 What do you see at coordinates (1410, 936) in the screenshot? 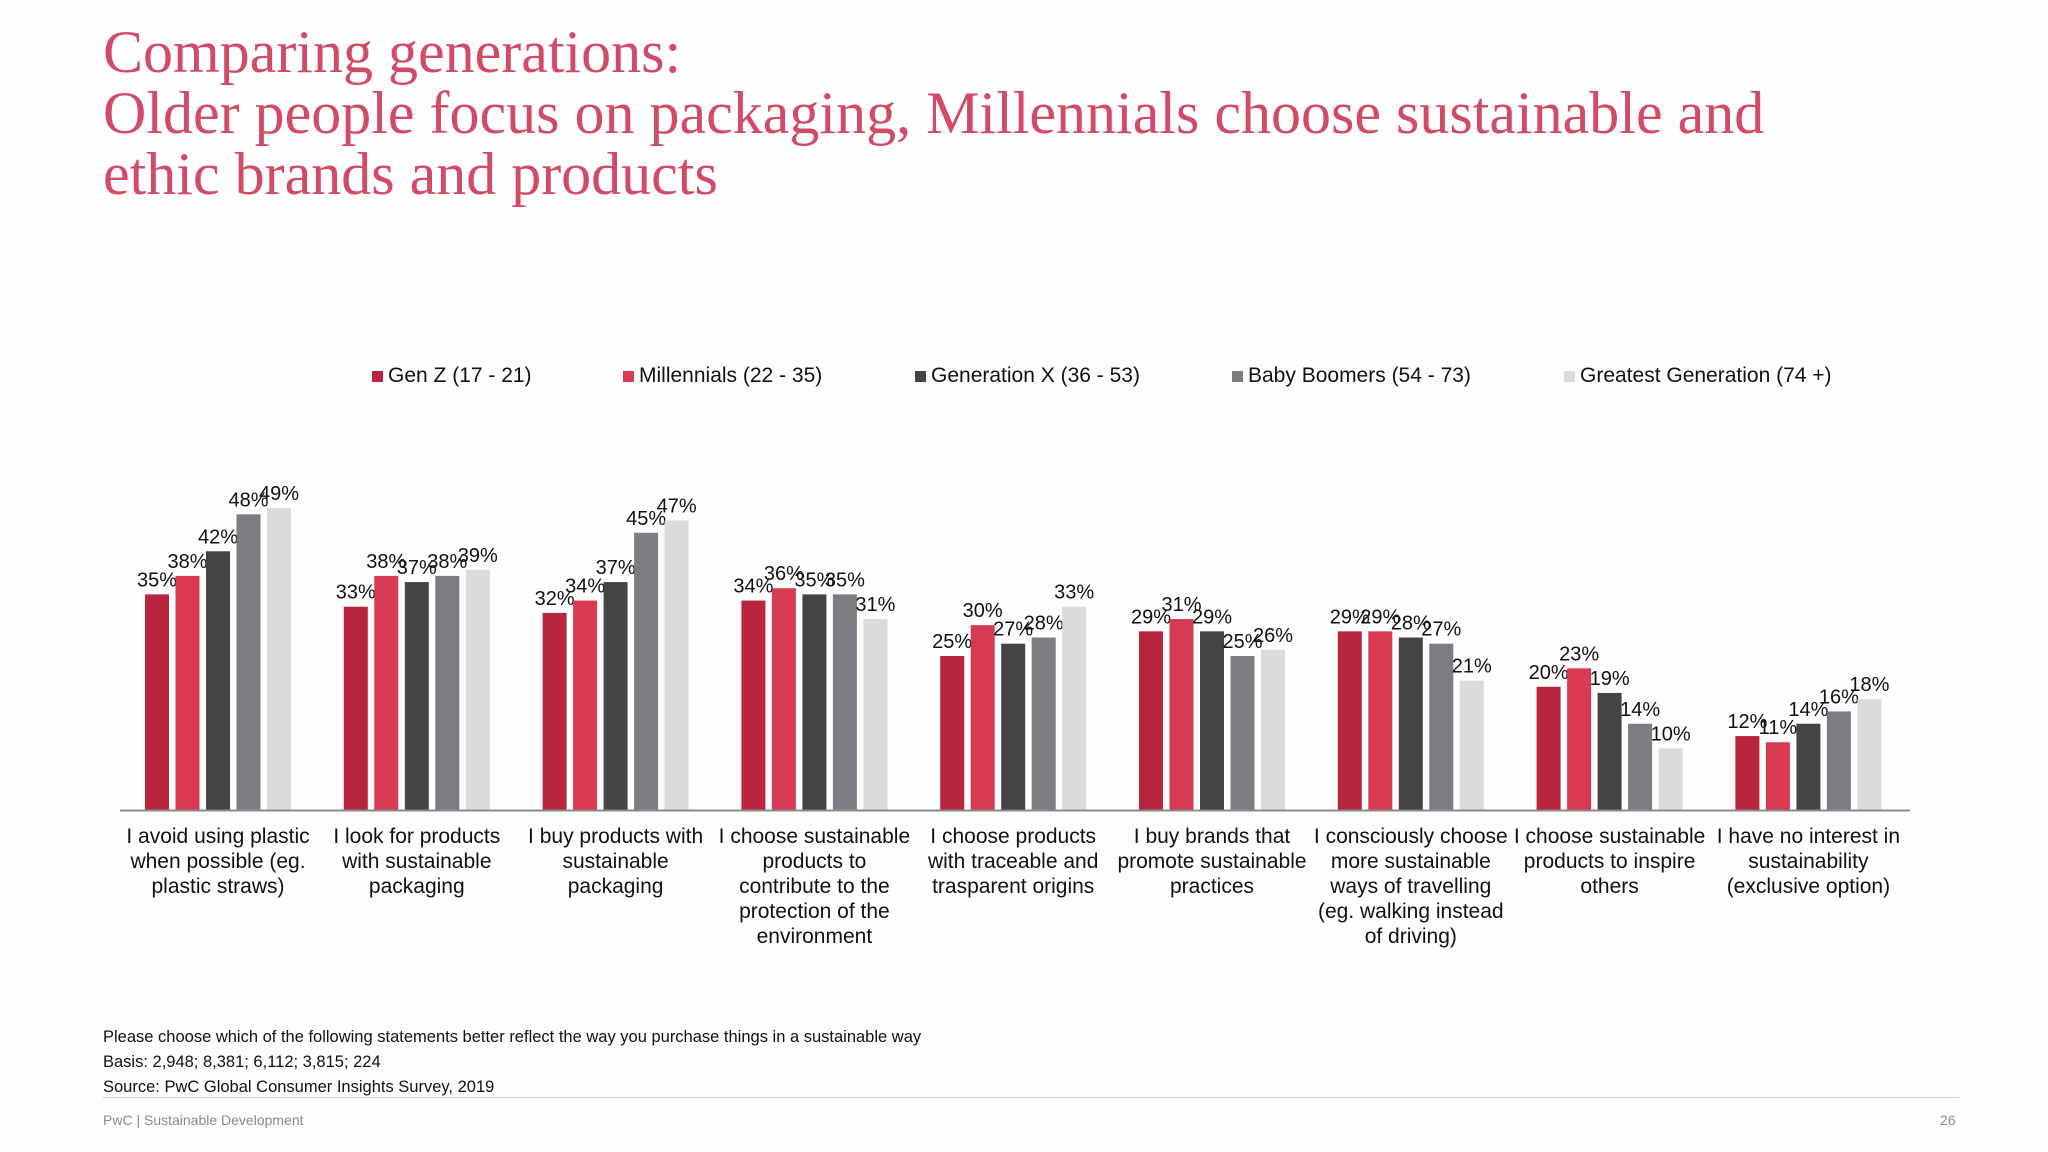
I see `category-label-line: of driving)` at bounding box center [1410, 936].